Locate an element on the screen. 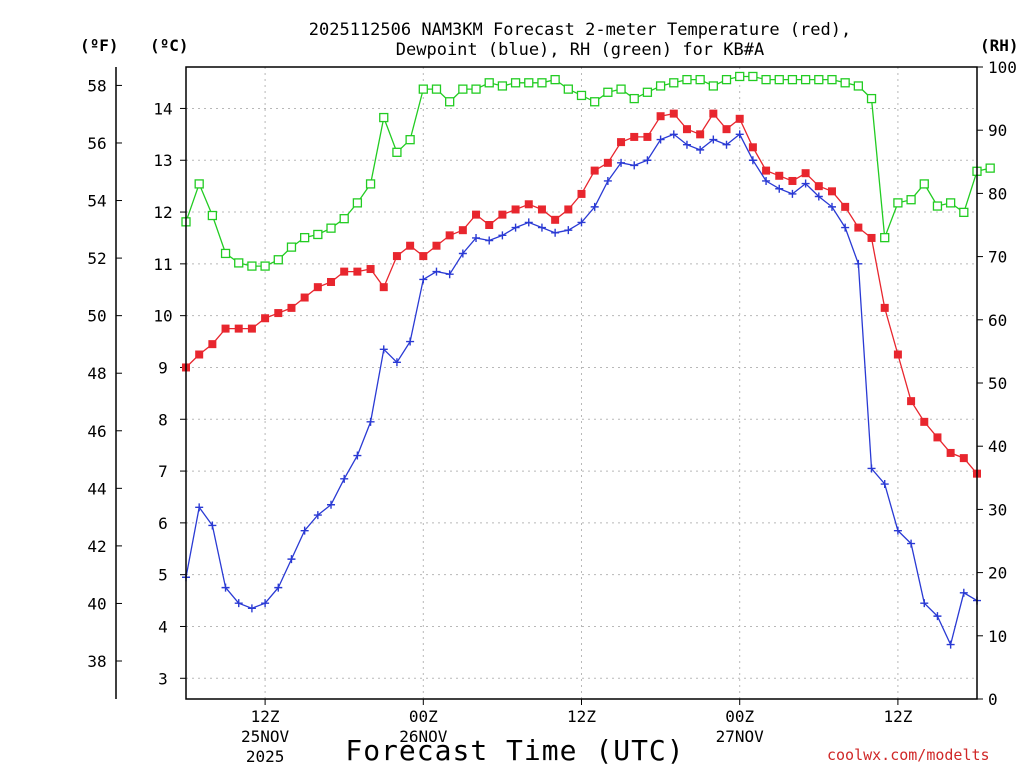 The image size is (1024, 768). celsius-tick-label: 10 is located at coordinates (162, 316).